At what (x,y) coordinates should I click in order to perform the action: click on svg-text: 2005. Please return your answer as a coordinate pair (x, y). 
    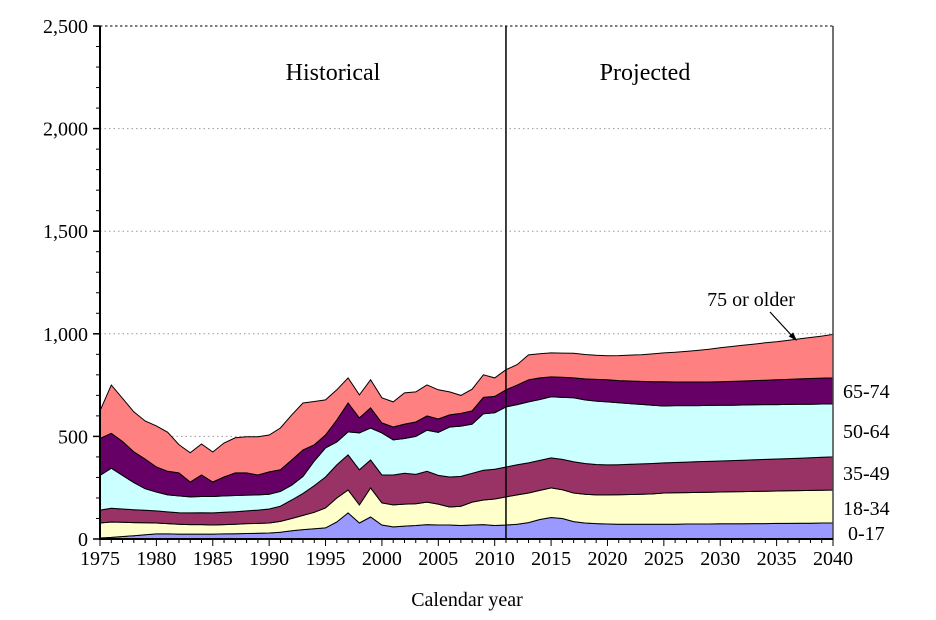
    Looking at the image, I should click on (438, 559).